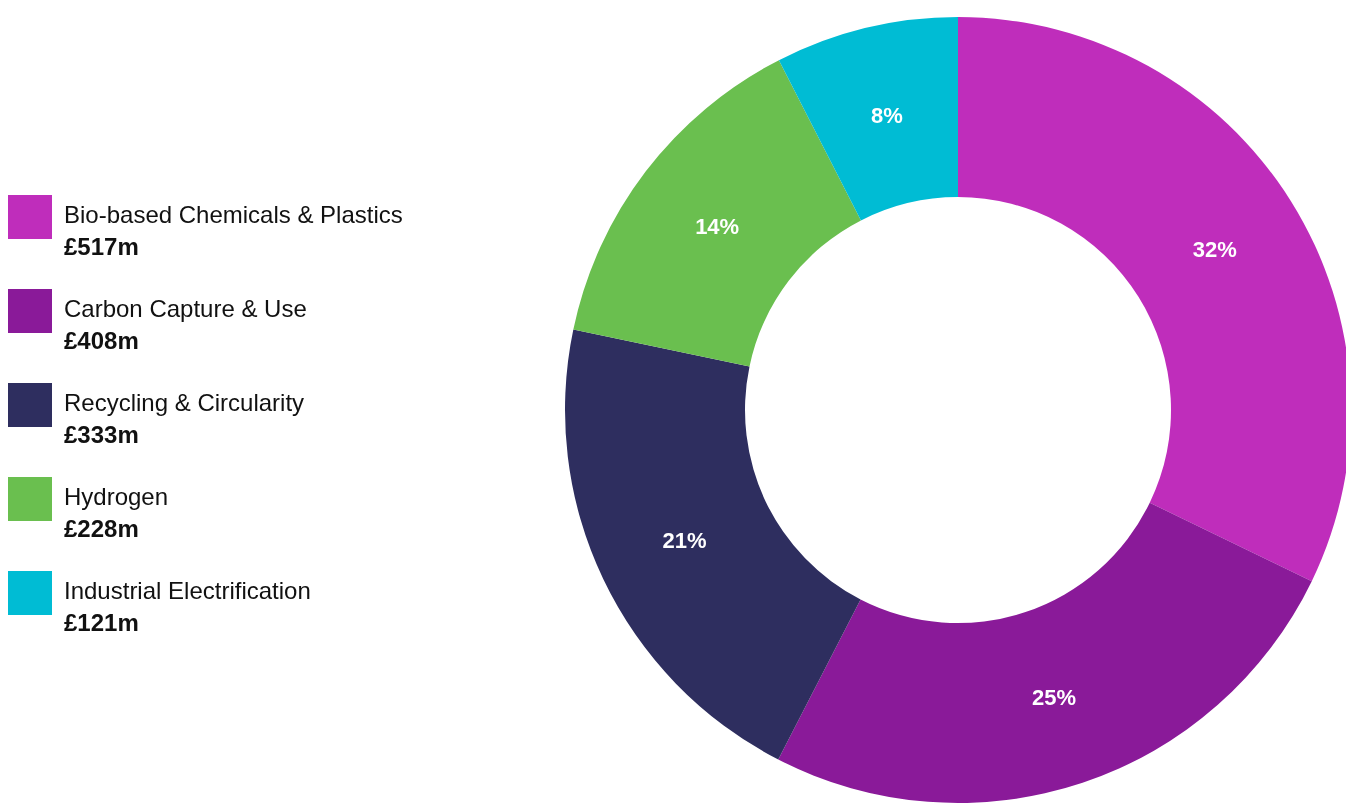 The height and width of the screenshot is (804, 1346). I want to click on text: 8%, so click(887, 115).